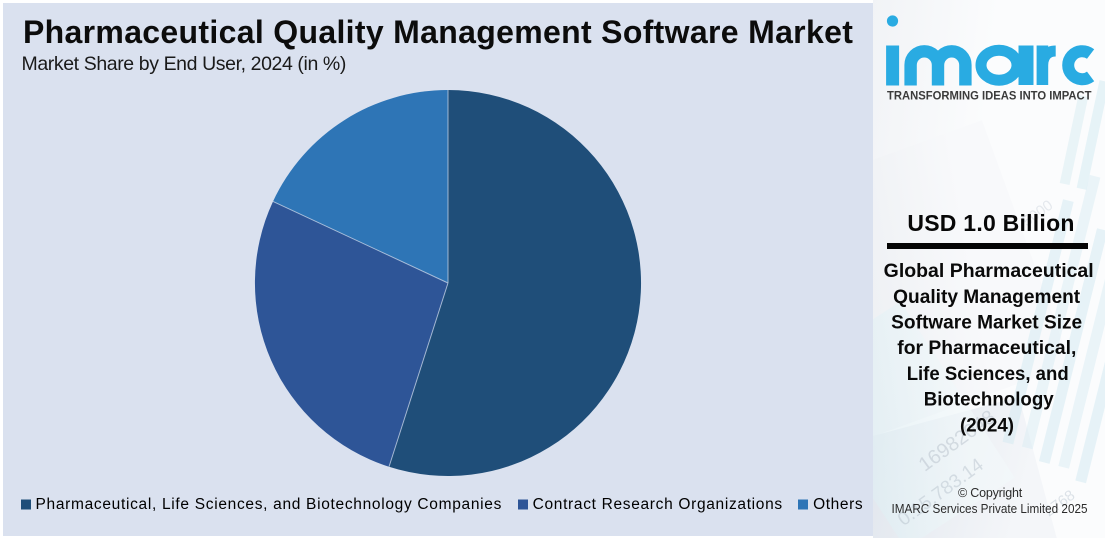 This screenshot has width=1105, height=538. What do you see at coordinates (989, 271) in the screenshot?
I see `svg-text: Global Pharmaceutical` at bounding box center [989, 271].